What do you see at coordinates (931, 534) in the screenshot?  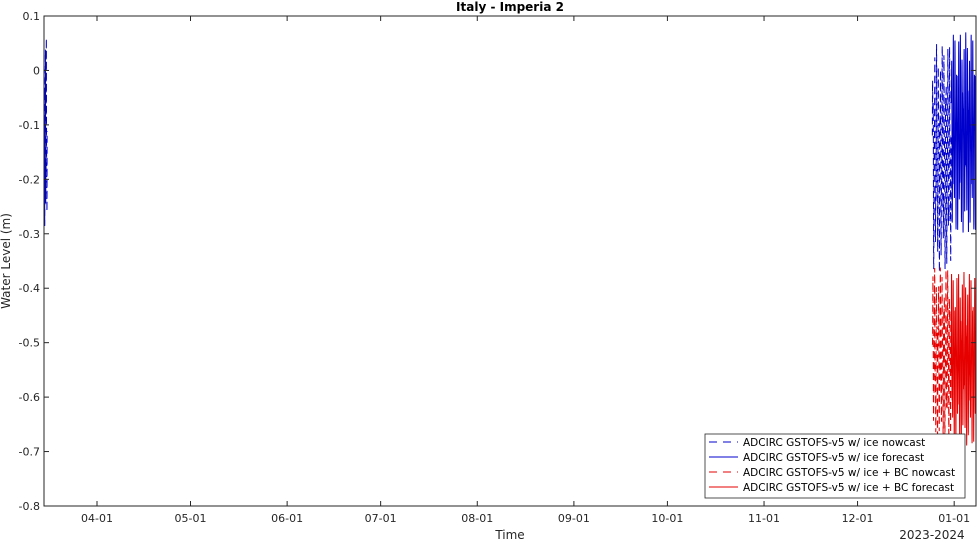 I see `x-axis-secondary-label: 2023-2024` at bounding box center [931, 534].